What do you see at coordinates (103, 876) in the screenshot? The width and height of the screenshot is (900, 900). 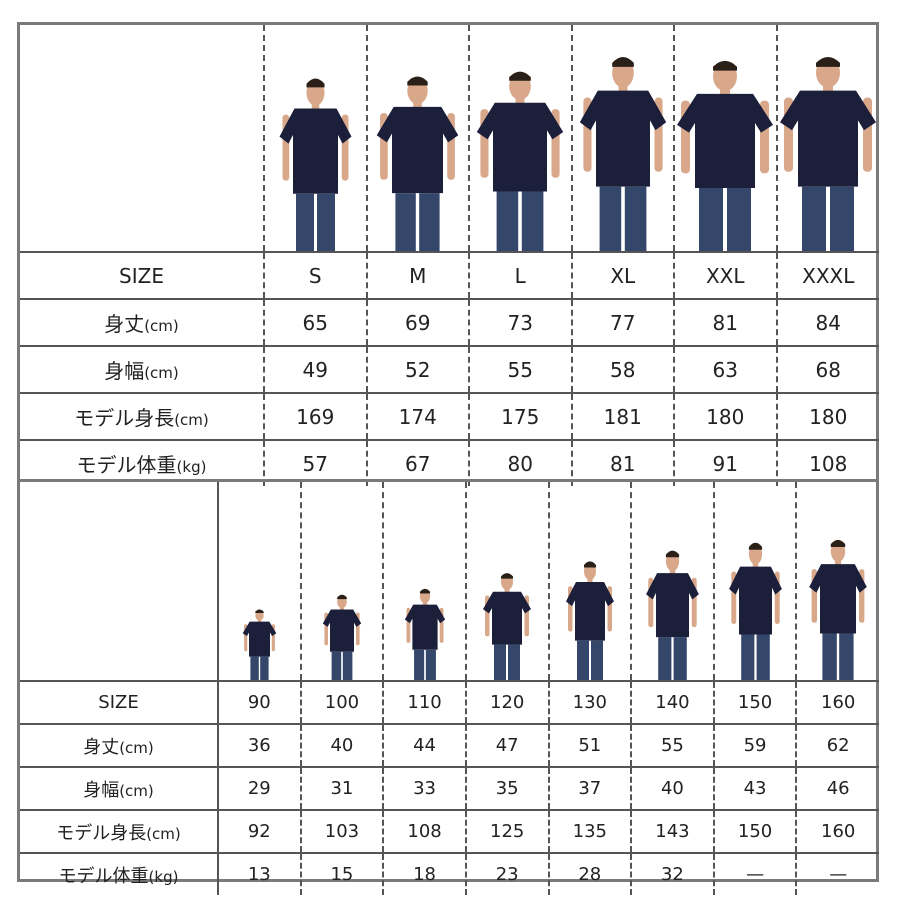 I see `row-label-text: モデル体重` at bounding box center [103, 876].